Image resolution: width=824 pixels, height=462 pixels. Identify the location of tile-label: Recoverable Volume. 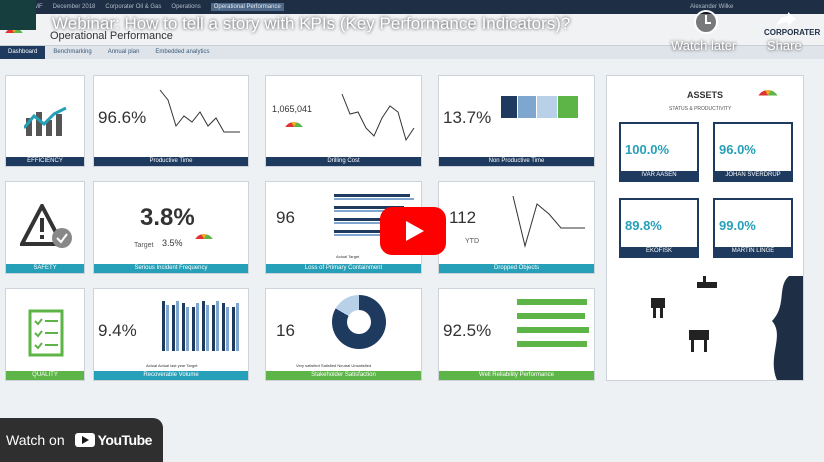
(171, 375).